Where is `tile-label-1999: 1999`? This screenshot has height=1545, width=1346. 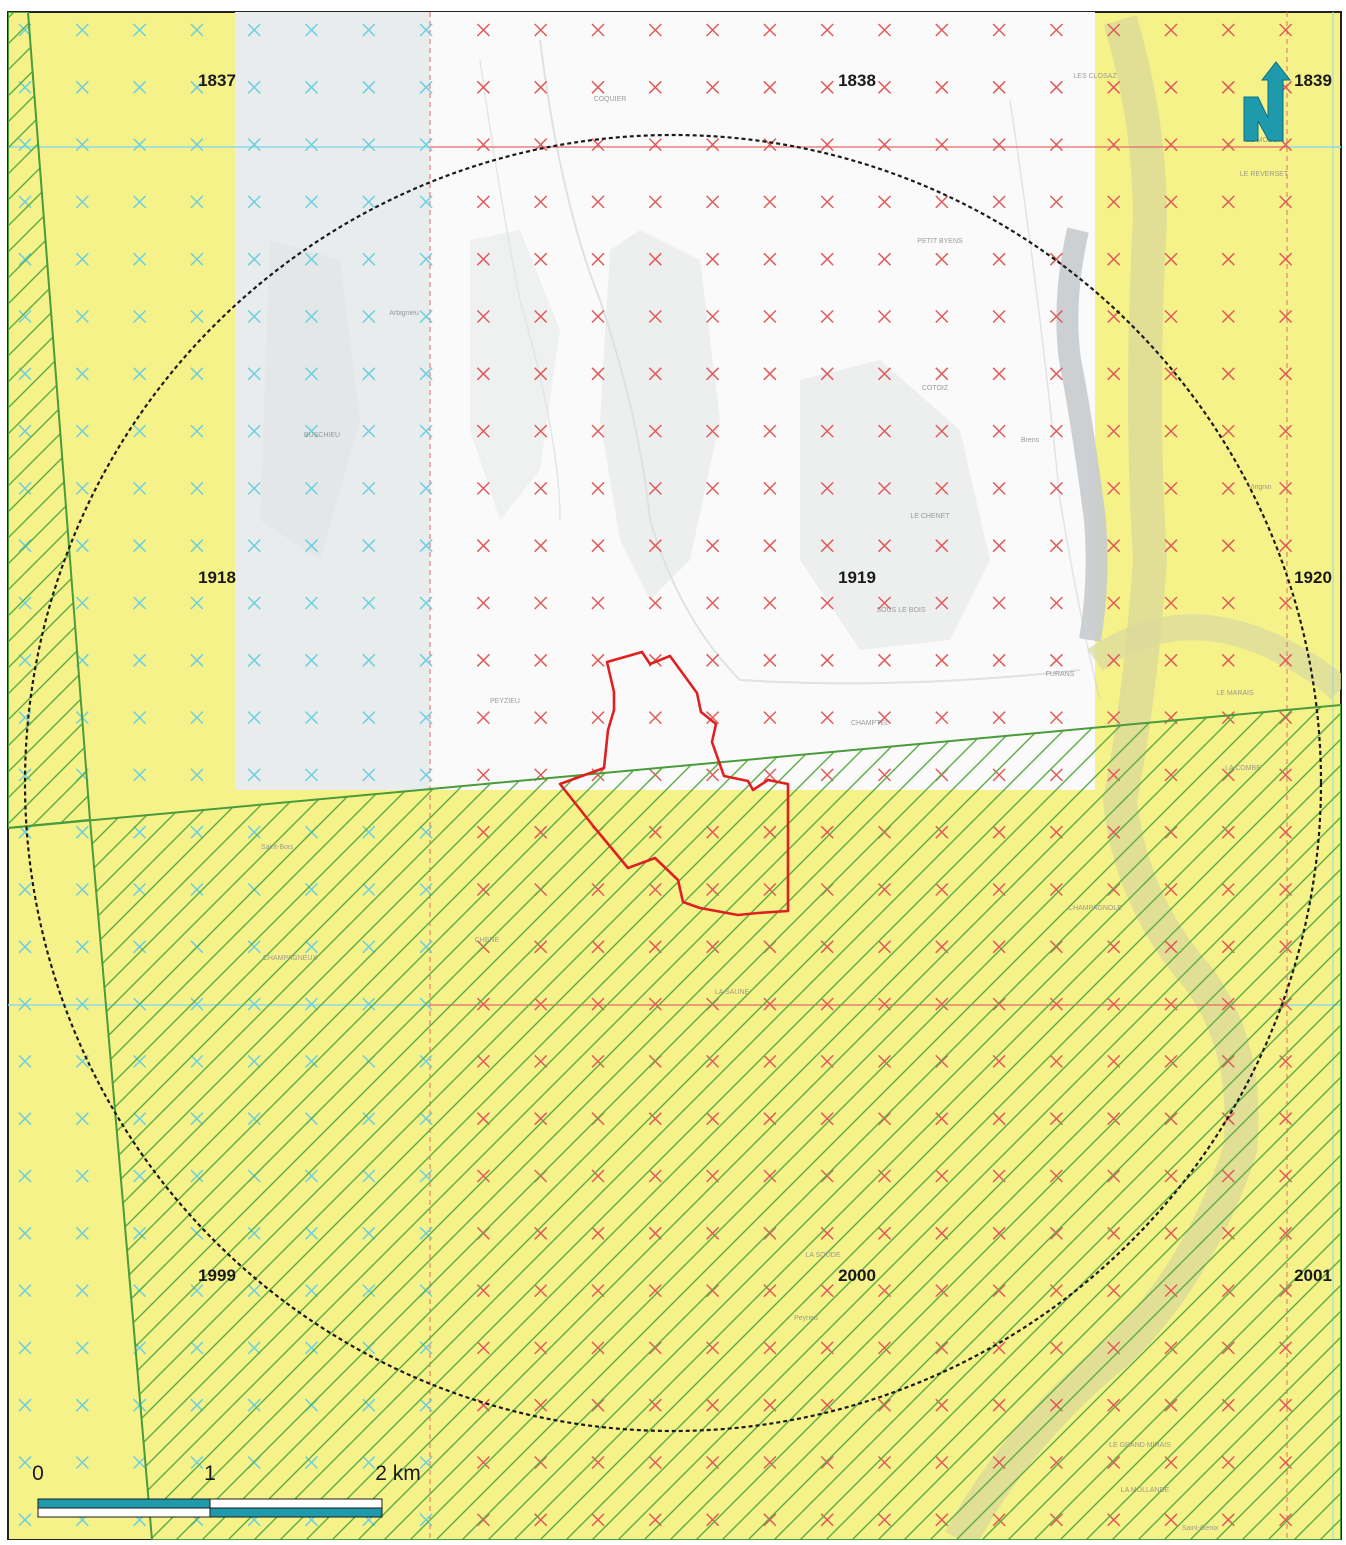 tile-label-1999: 1999 is located at coordinates (217, 1275).